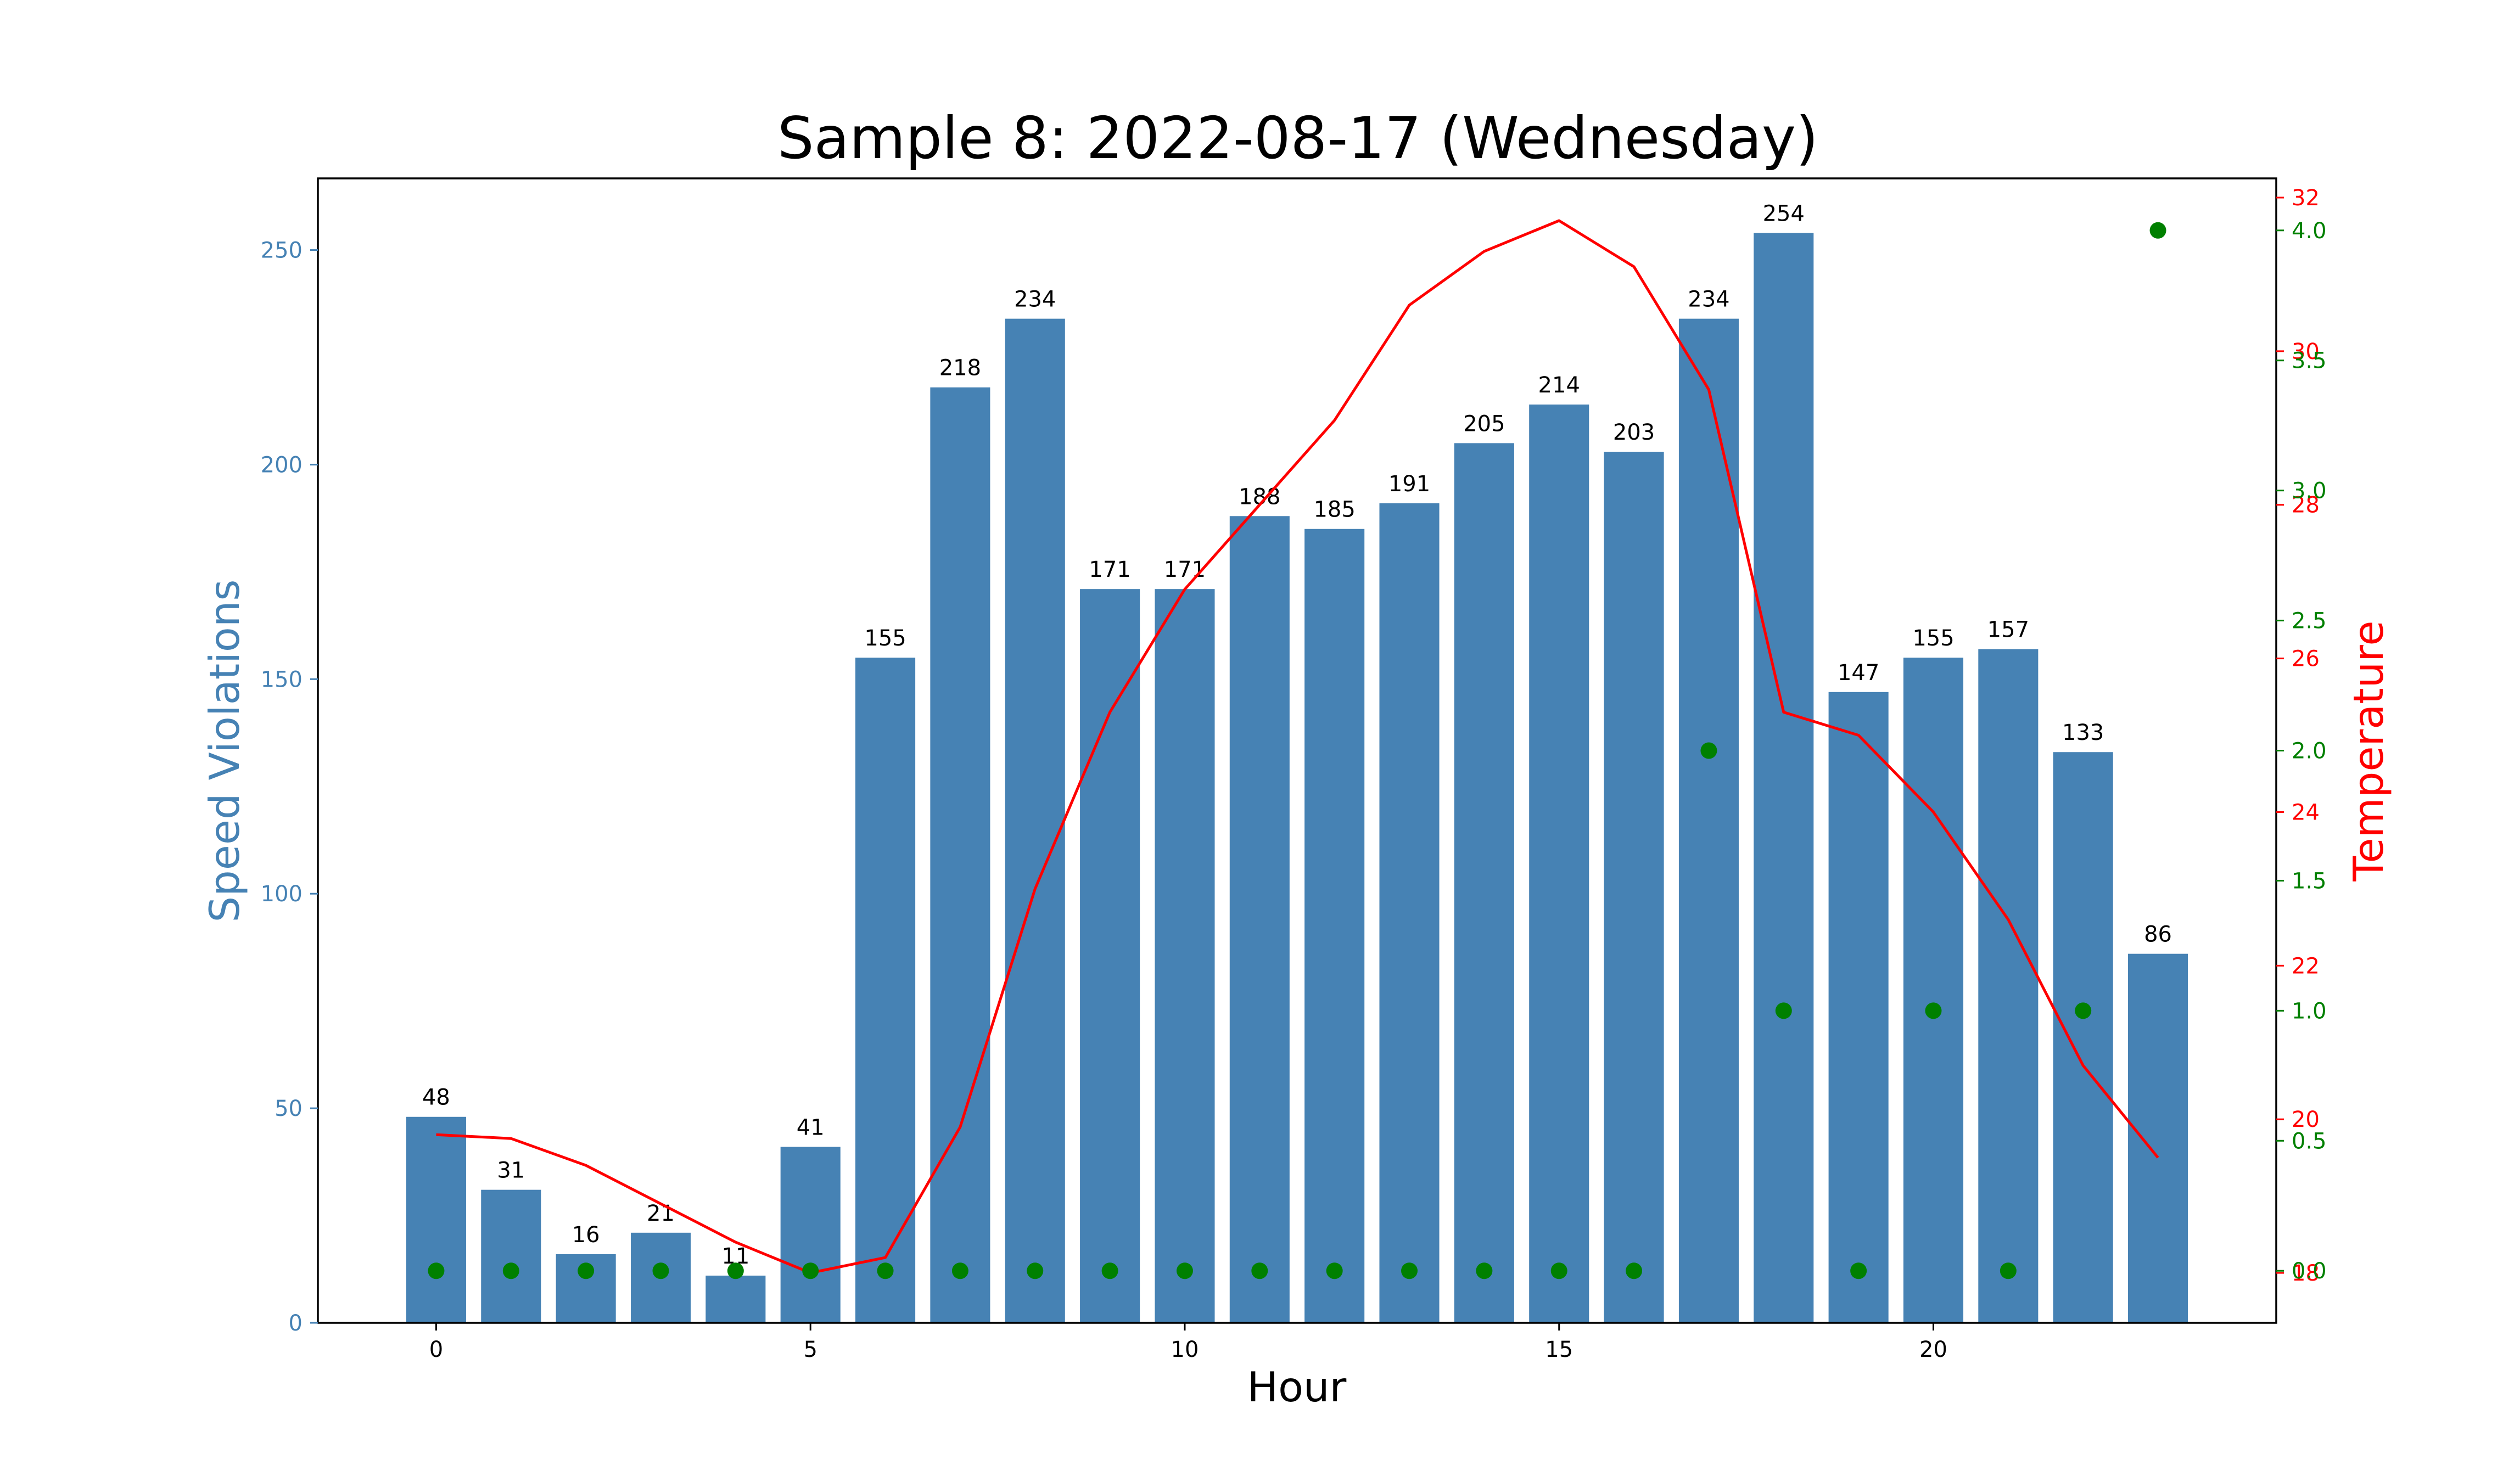 Image resolution: width=2520 pixels, height=1482 pixels. I want to click on x-tick-label: 0, so click(436, 1350).